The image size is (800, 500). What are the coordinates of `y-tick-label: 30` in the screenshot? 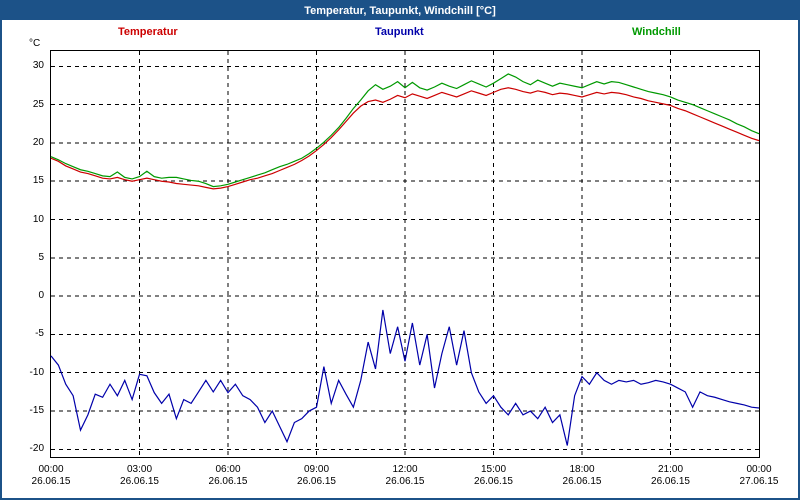 It's located at (38, 66).